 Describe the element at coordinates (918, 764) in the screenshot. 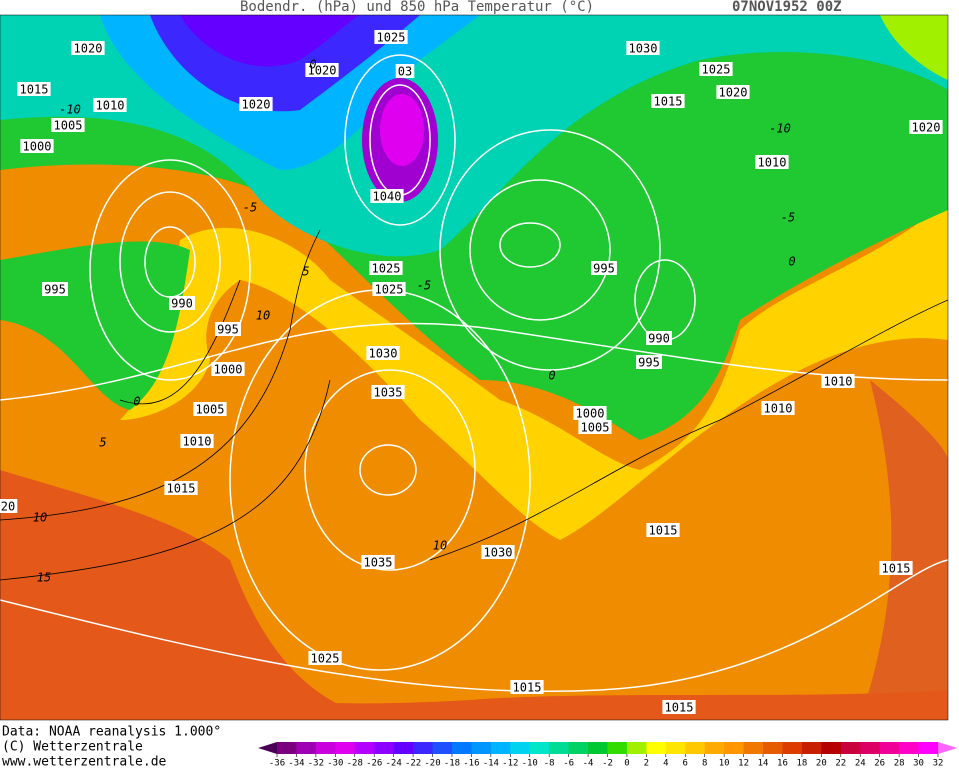

I see `colorbar-tick-label: 30` at that location.